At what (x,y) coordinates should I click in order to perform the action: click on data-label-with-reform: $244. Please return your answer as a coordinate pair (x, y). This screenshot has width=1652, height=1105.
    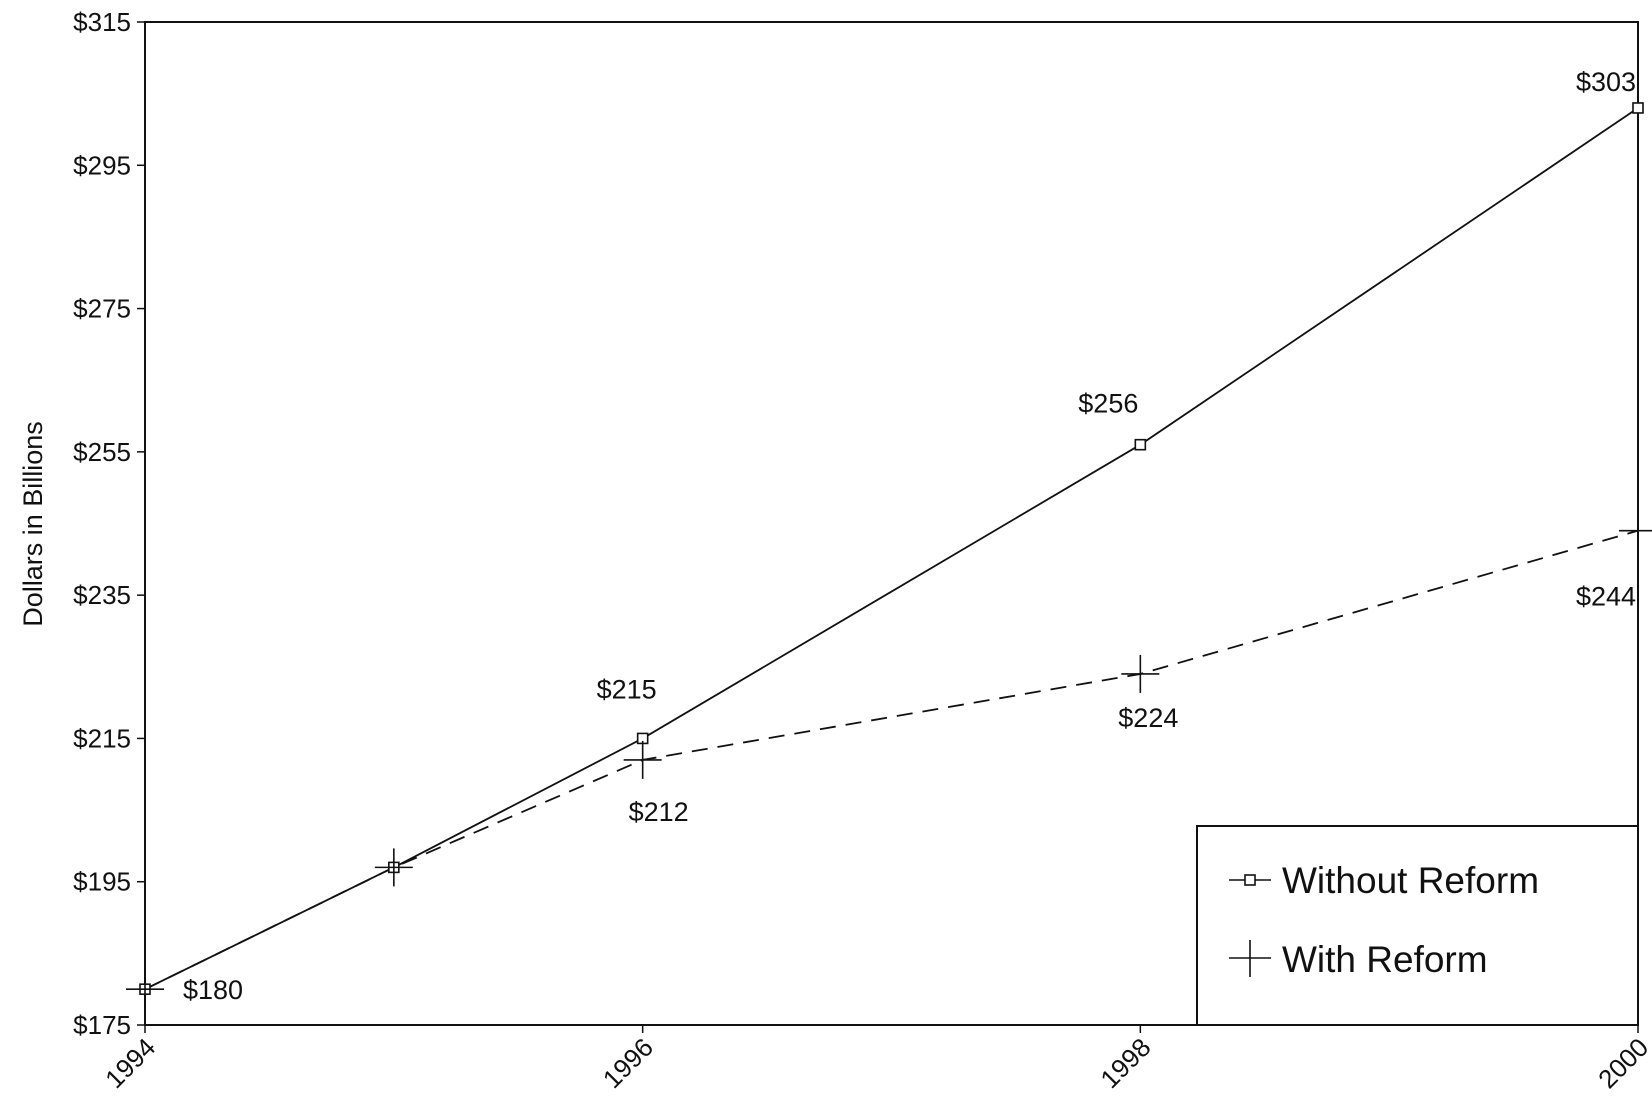
    Looking at the image, I should click on (1606, 597).